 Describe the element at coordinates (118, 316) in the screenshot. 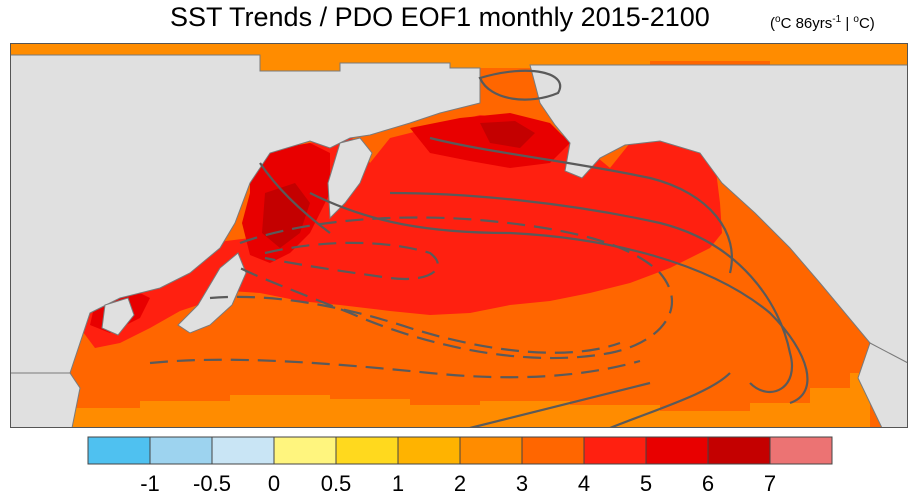

I see `land-korea` at that location.